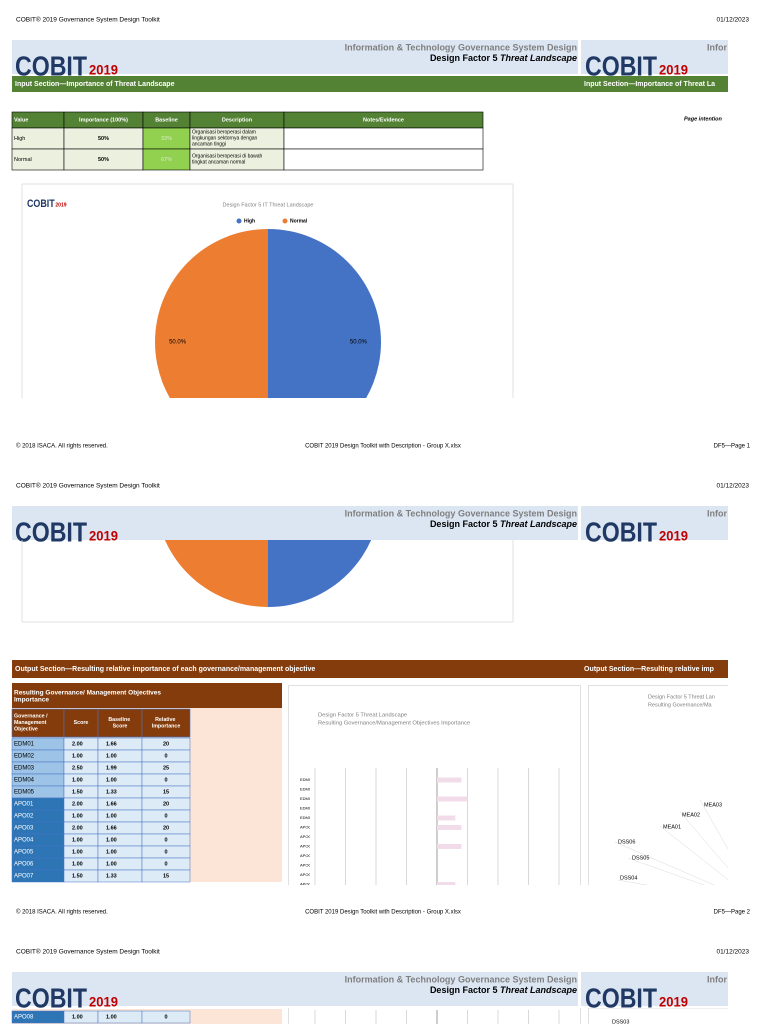 This screenshot has height=1024, width=768. I want to click on category-label: EDM04, so click(307, 808).